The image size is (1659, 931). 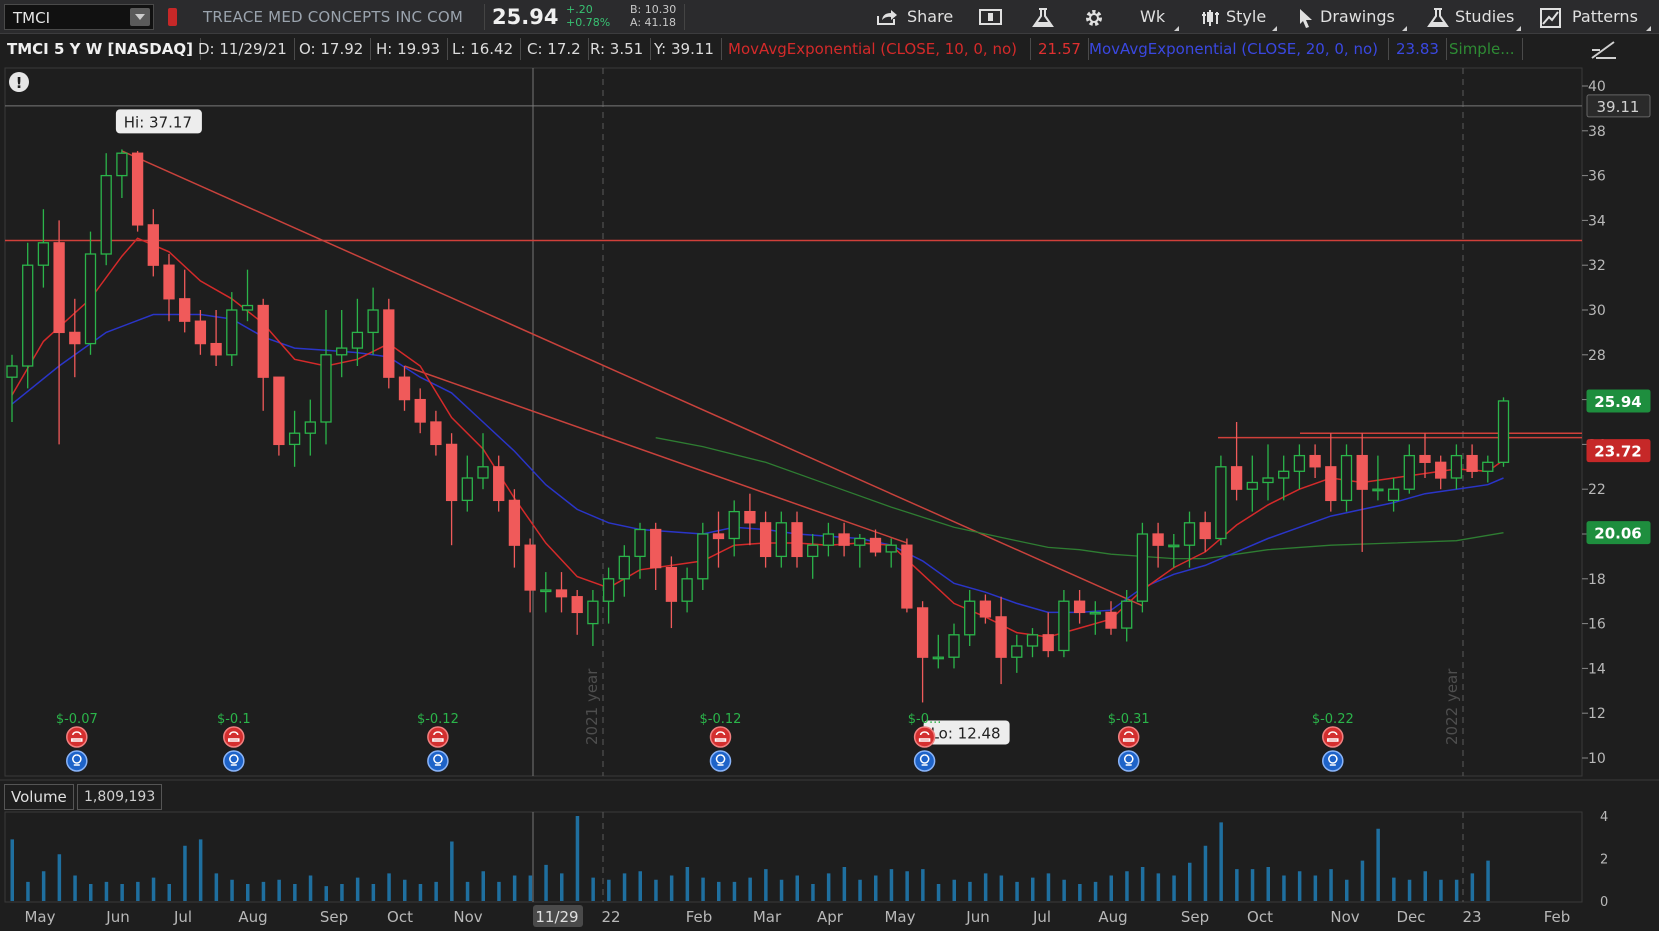 I want to click on timeframe-button: Wk, so click(x=1160, y=17).